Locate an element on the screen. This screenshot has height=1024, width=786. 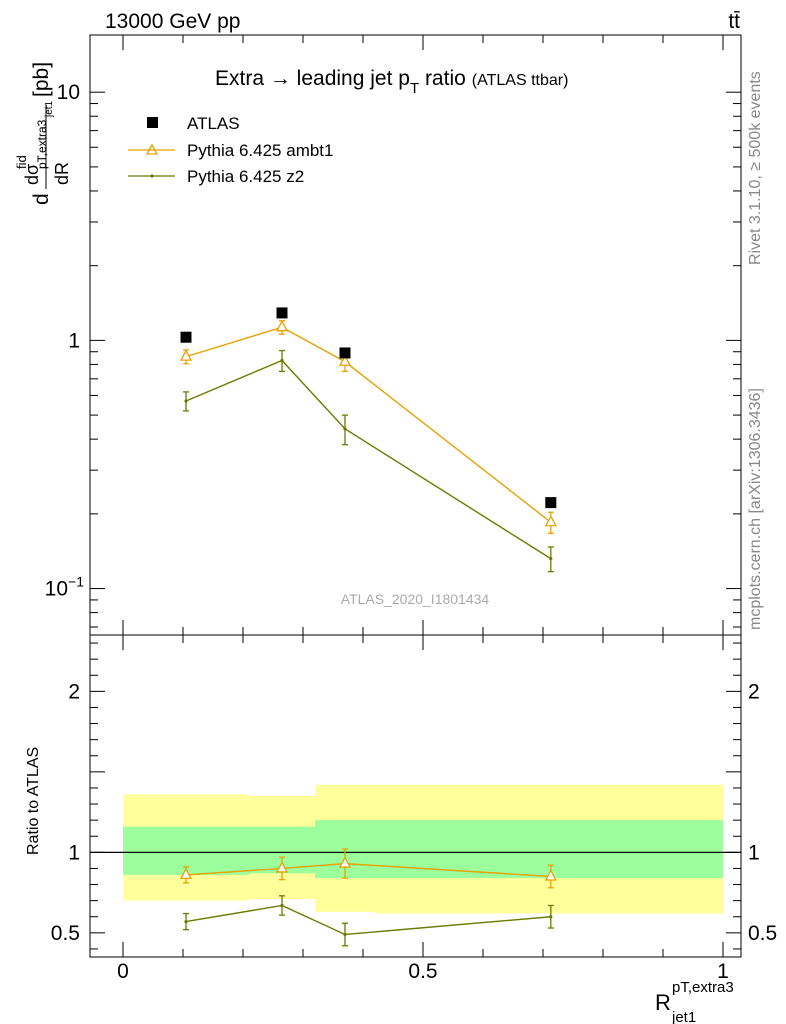
plot-title-small: (ATLAS ttbar) is located at coordinates (520, 80).